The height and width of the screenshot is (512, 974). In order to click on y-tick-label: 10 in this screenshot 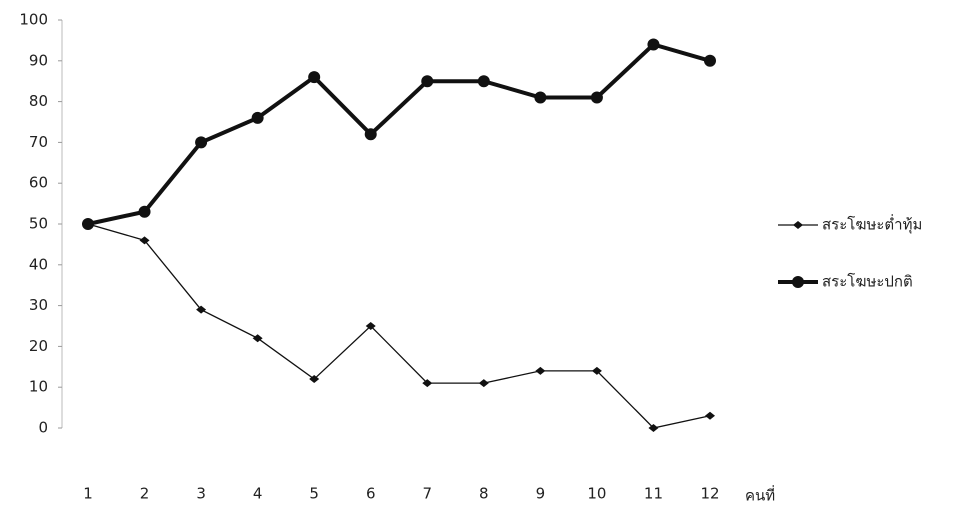, I will do `click(38, 387)`.